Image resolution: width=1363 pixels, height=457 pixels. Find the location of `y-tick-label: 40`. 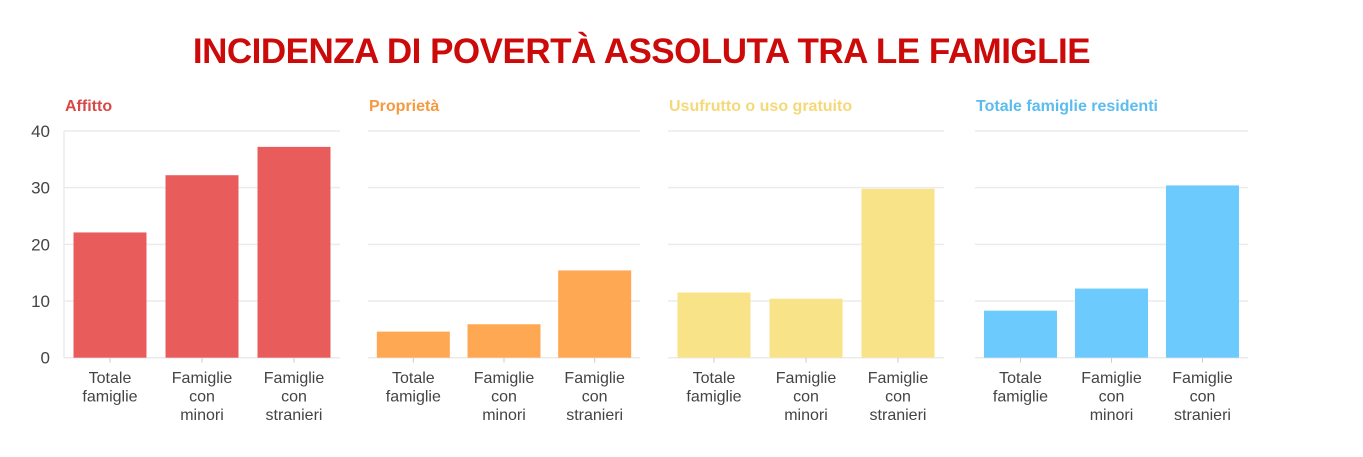

y-tick-label: 40 is located at coordinates (40, 131).